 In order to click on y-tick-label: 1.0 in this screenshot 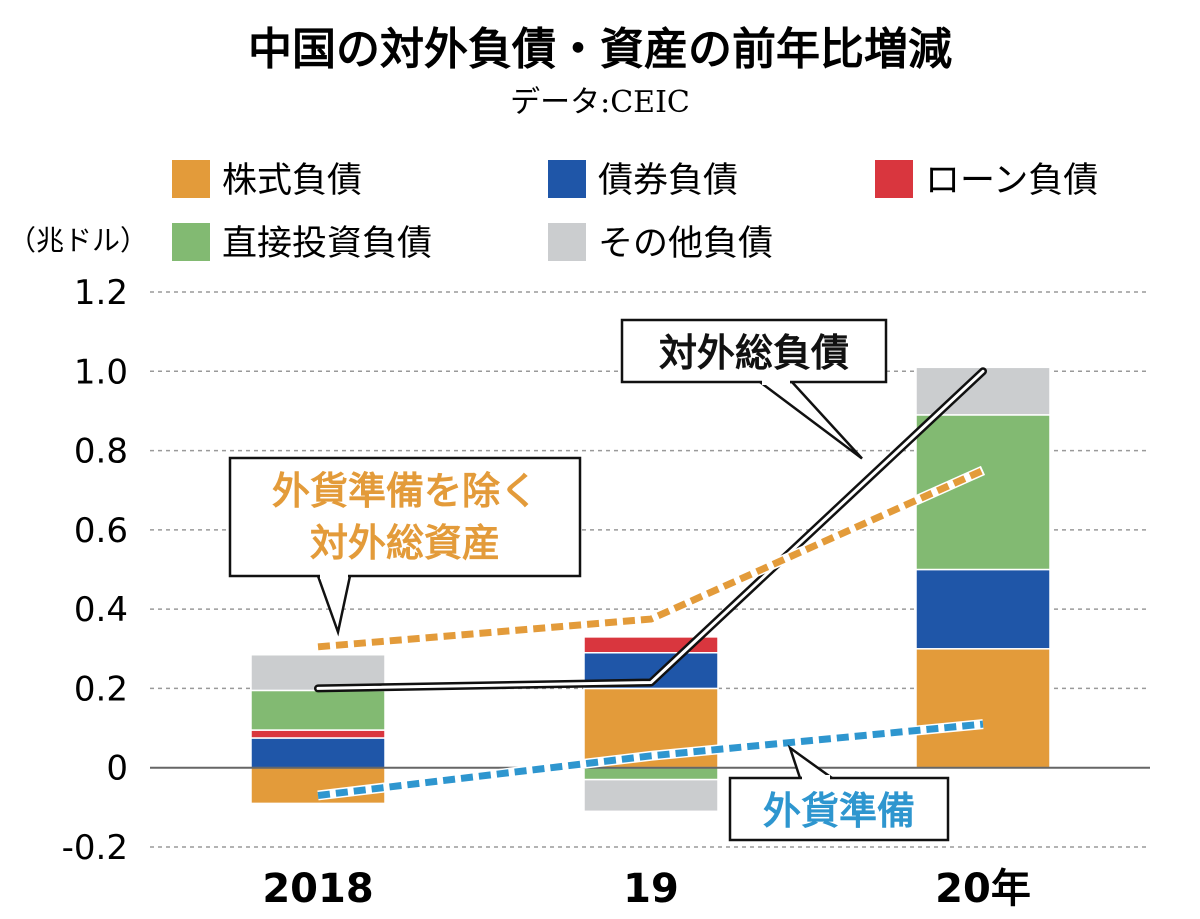, I will do `click(101, 372)`.